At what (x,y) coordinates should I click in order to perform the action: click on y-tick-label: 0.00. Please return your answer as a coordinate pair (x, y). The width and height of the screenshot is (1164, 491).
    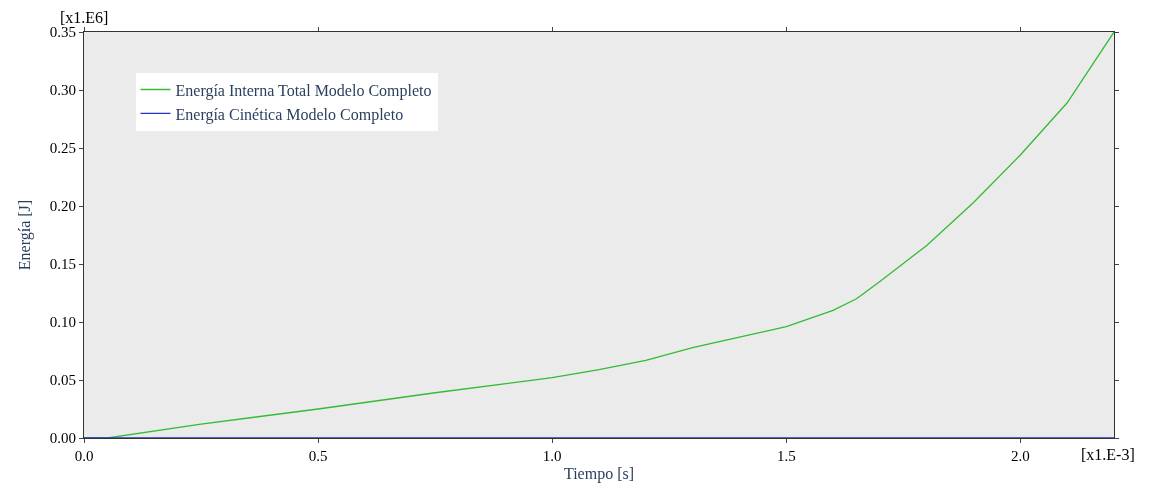
    Looking at the image, I should click on (62, 438).